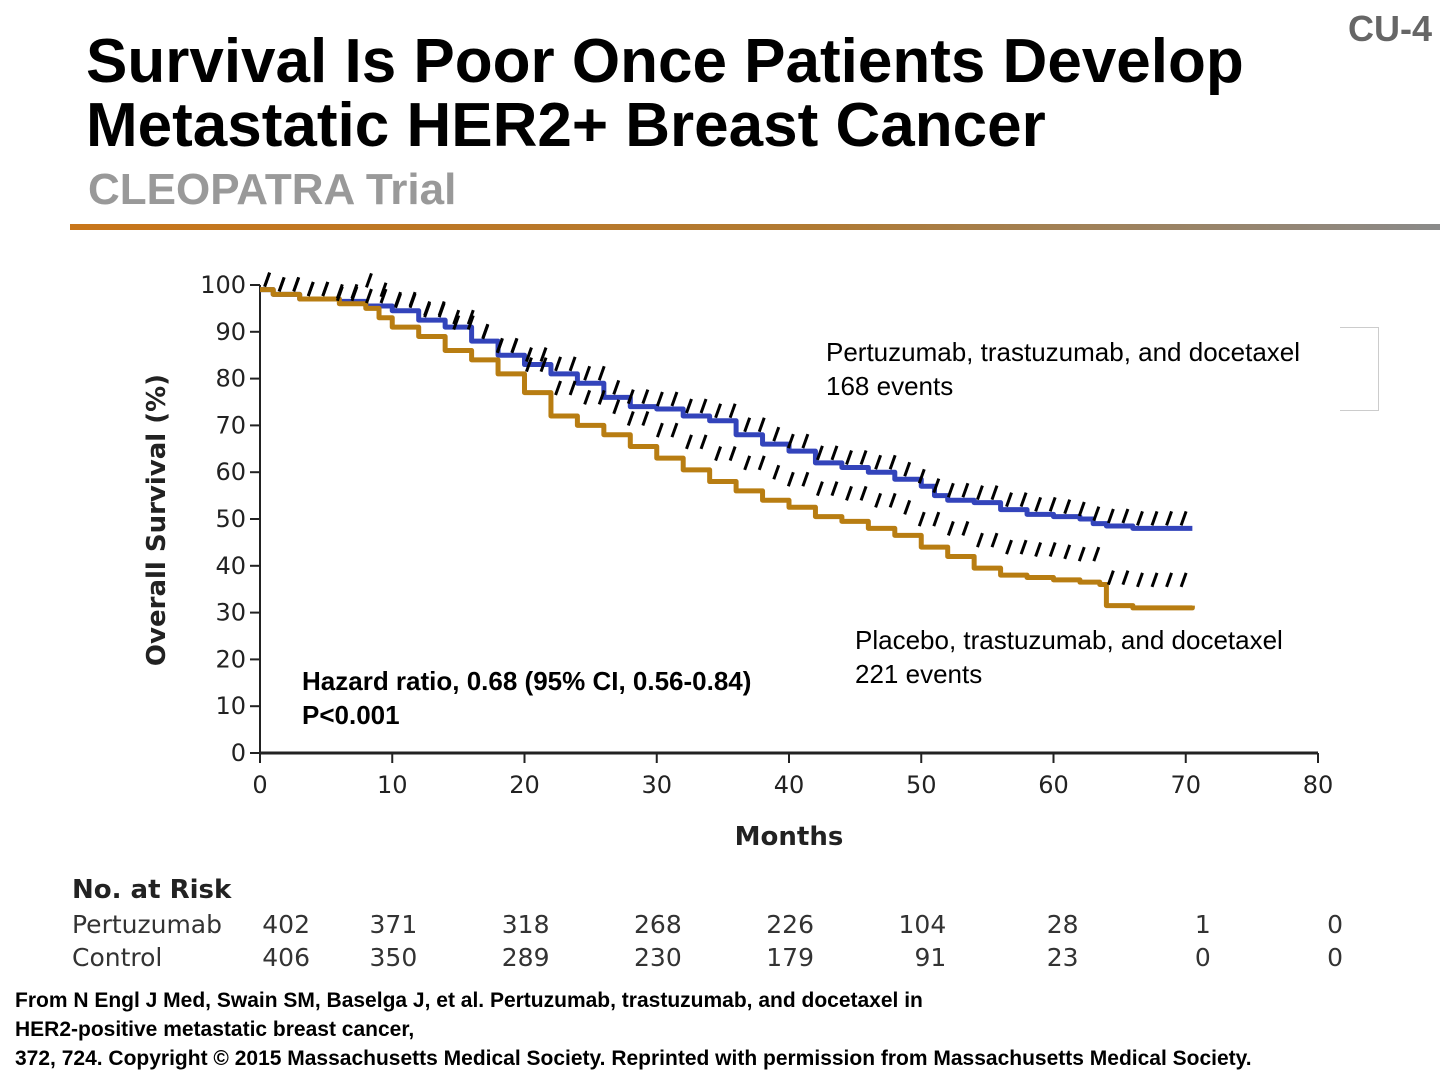  I want to click on y-tick-label: 90, so click(230, 332).